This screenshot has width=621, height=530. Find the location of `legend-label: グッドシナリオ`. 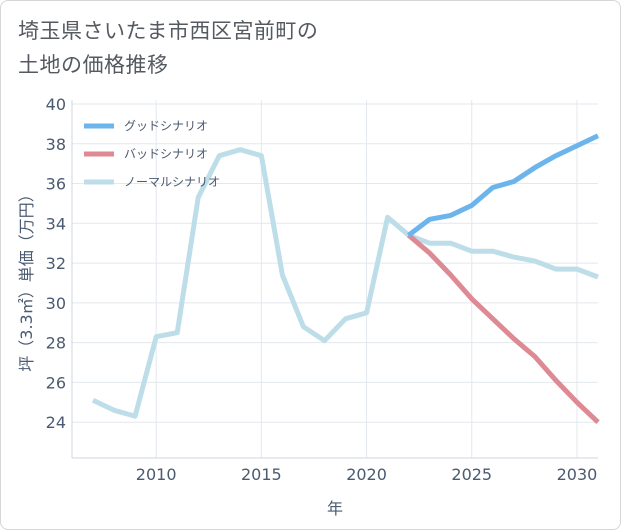

legend-label: グッドシナリオ is located at coordinates (166, 126).